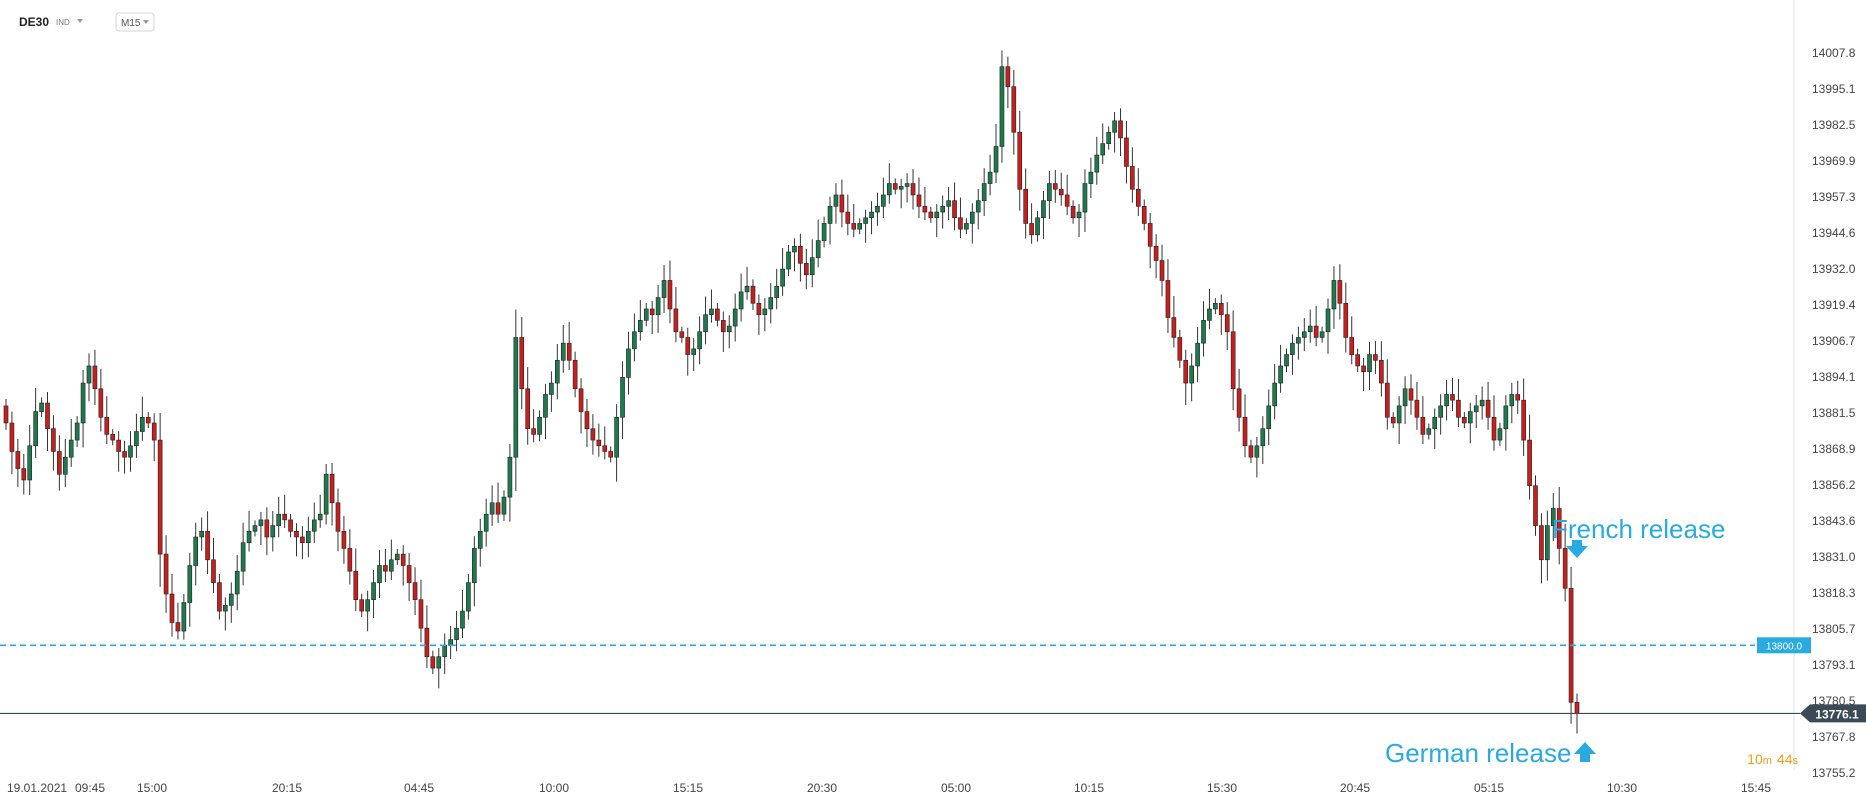  Describe the element at coordinates (1834, 665) in the screenshot. I see `y-tick-label: 13793.1` at that location.